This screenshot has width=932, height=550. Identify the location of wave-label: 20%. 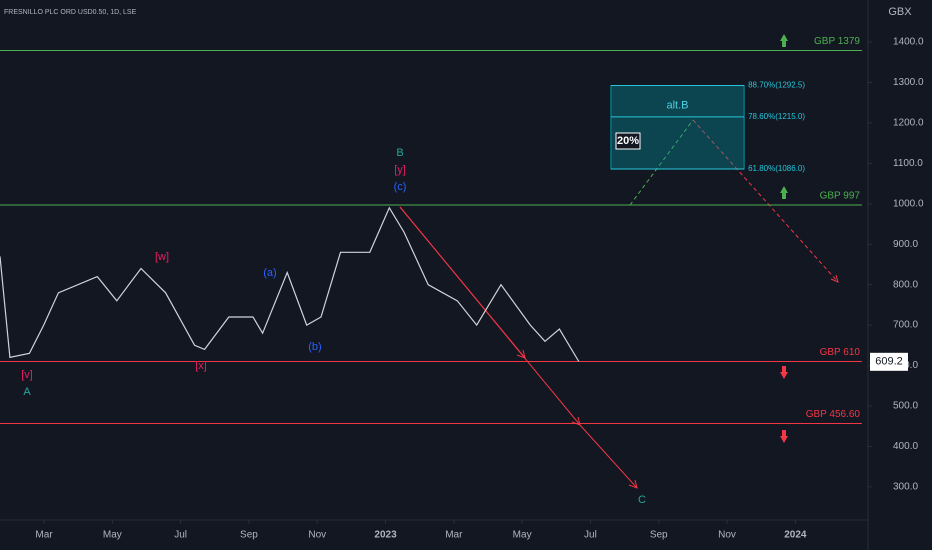
(628, 141).